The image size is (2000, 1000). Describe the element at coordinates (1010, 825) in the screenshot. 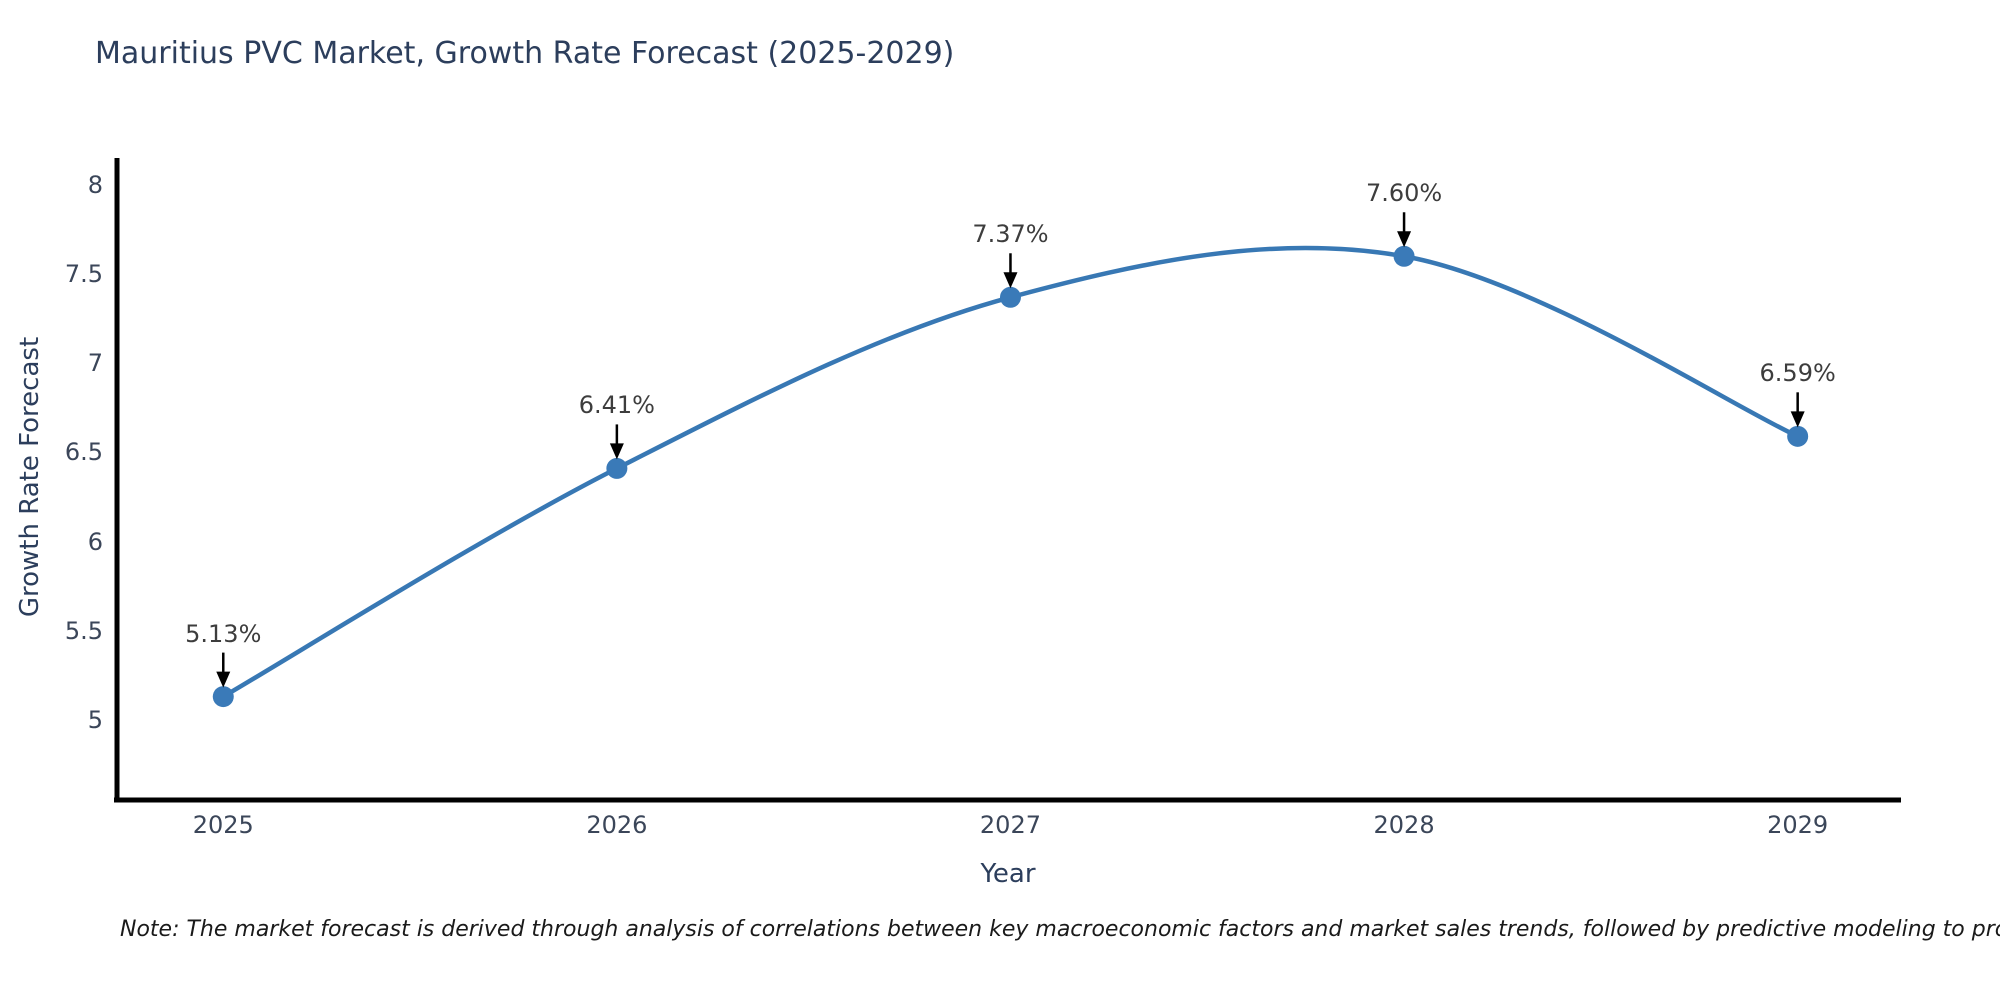

I see `x-tick-label: 2027` at that location.